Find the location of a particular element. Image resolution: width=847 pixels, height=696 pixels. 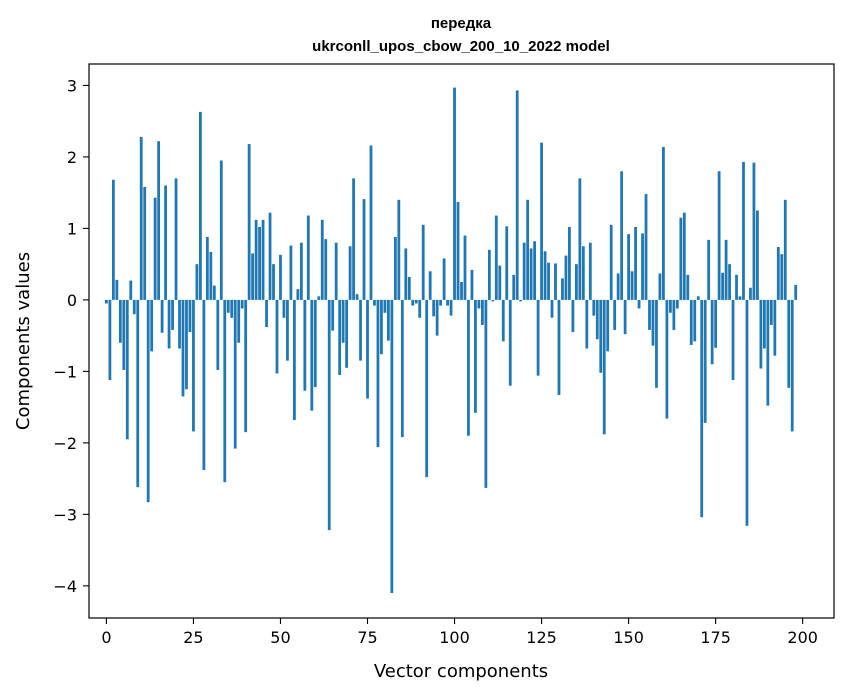

y-axis-ticks: −4 −3 −2 −1 0 1 2 3 is located at coordinates (71, 336).